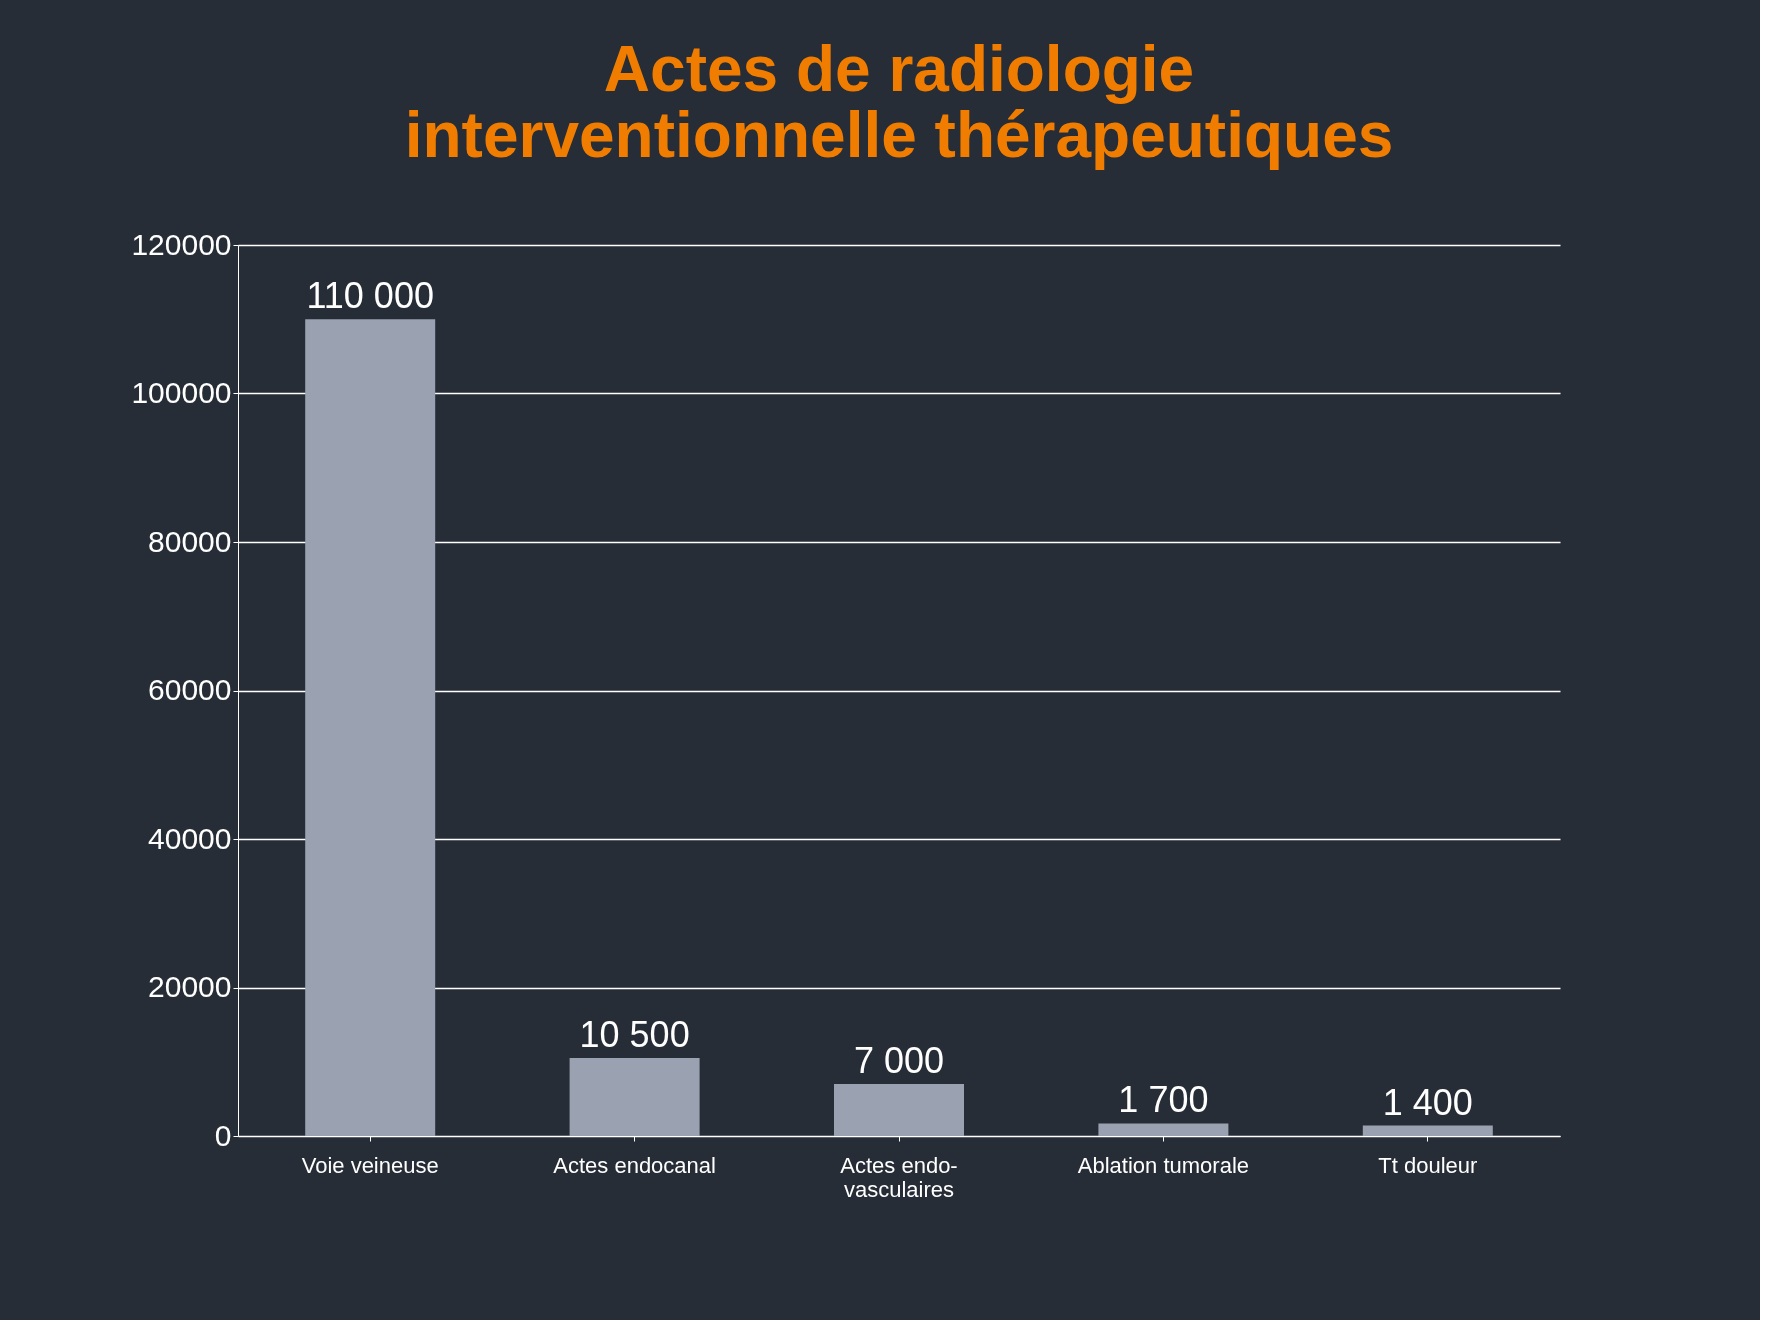  What do you see at coordinates (1428, 1165) in the screenshot?
I see `x-tick-label: Tt douleur` at bounding box center [1428, 1165].